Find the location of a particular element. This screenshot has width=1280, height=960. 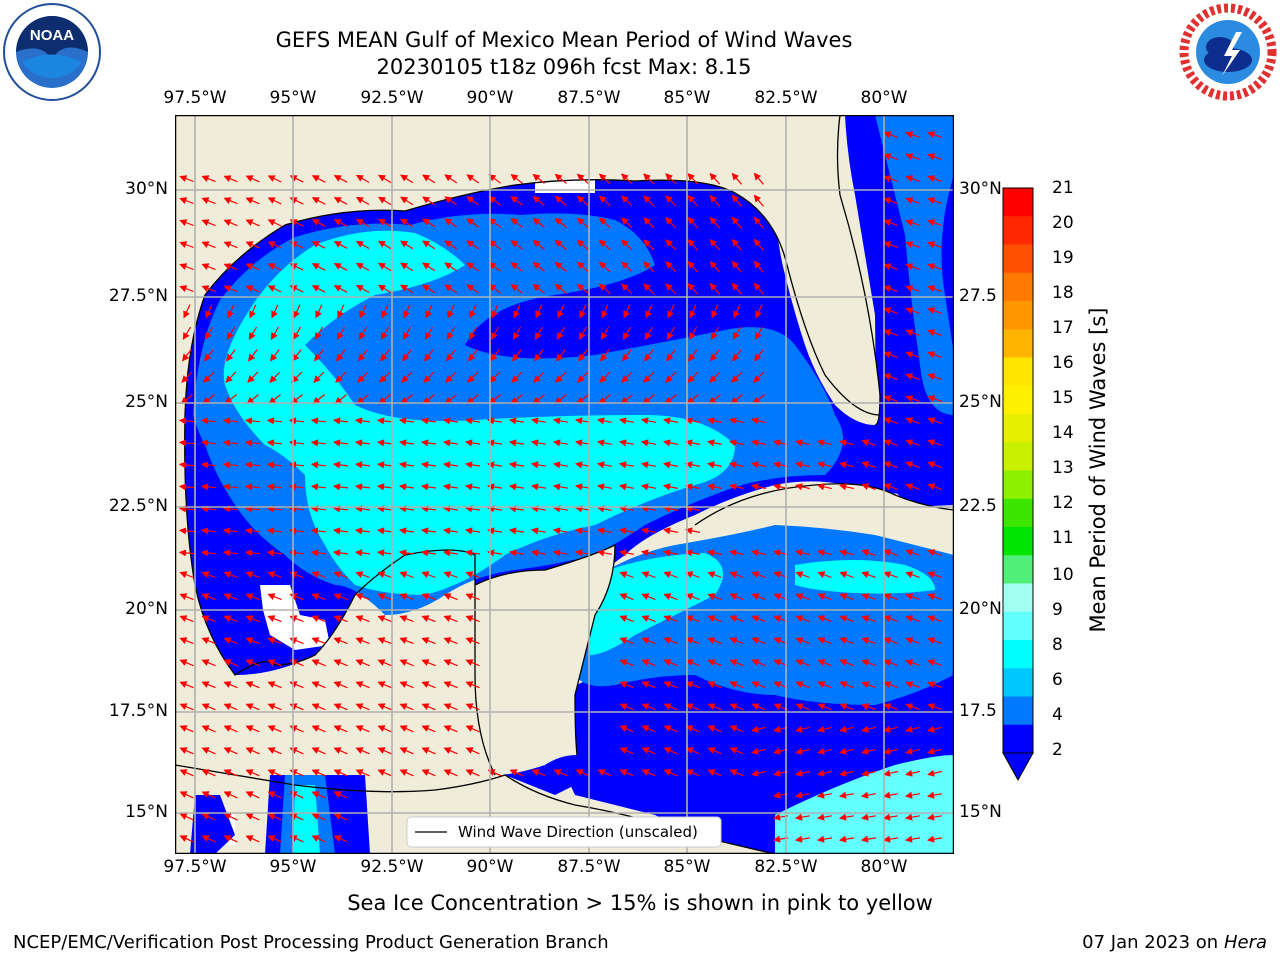

lon-label-bottom: 97.5°W is located at coordinates (195, 867).